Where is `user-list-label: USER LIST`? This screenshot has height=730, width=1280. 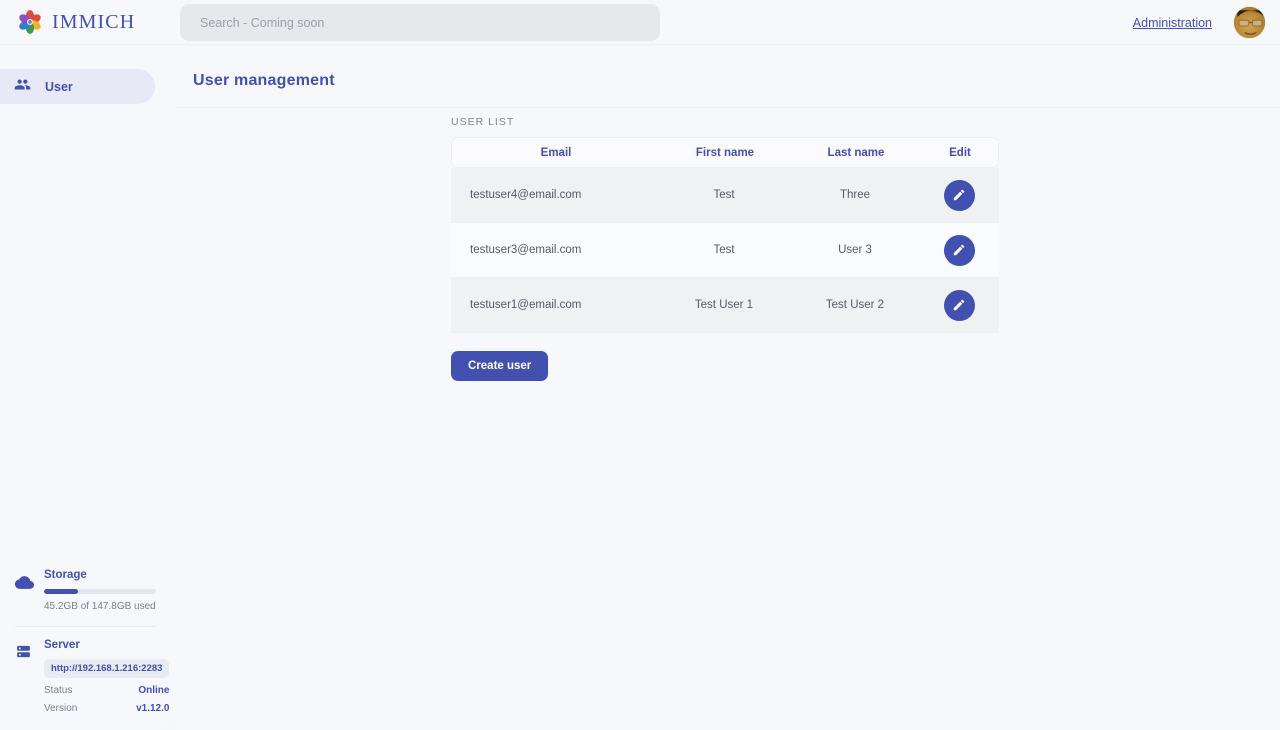
user-list-label: USER LIST is located at coordinates (483, 122).